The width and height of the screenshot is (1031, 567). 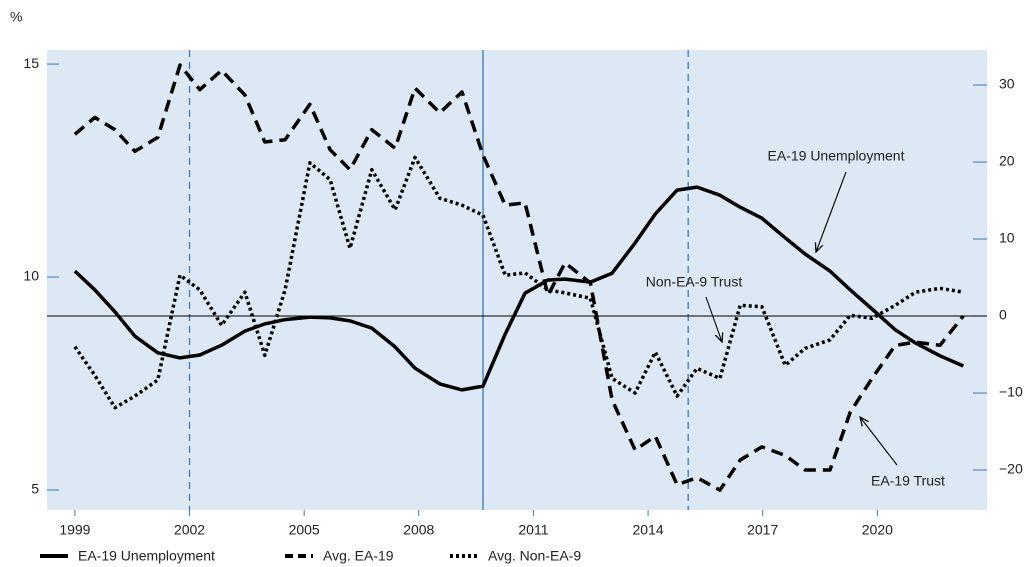 What do you see at coordinates (1007, 161) in the screenshot?
I see `y2-tick-label: 20` at bounding box center [1007, 161].